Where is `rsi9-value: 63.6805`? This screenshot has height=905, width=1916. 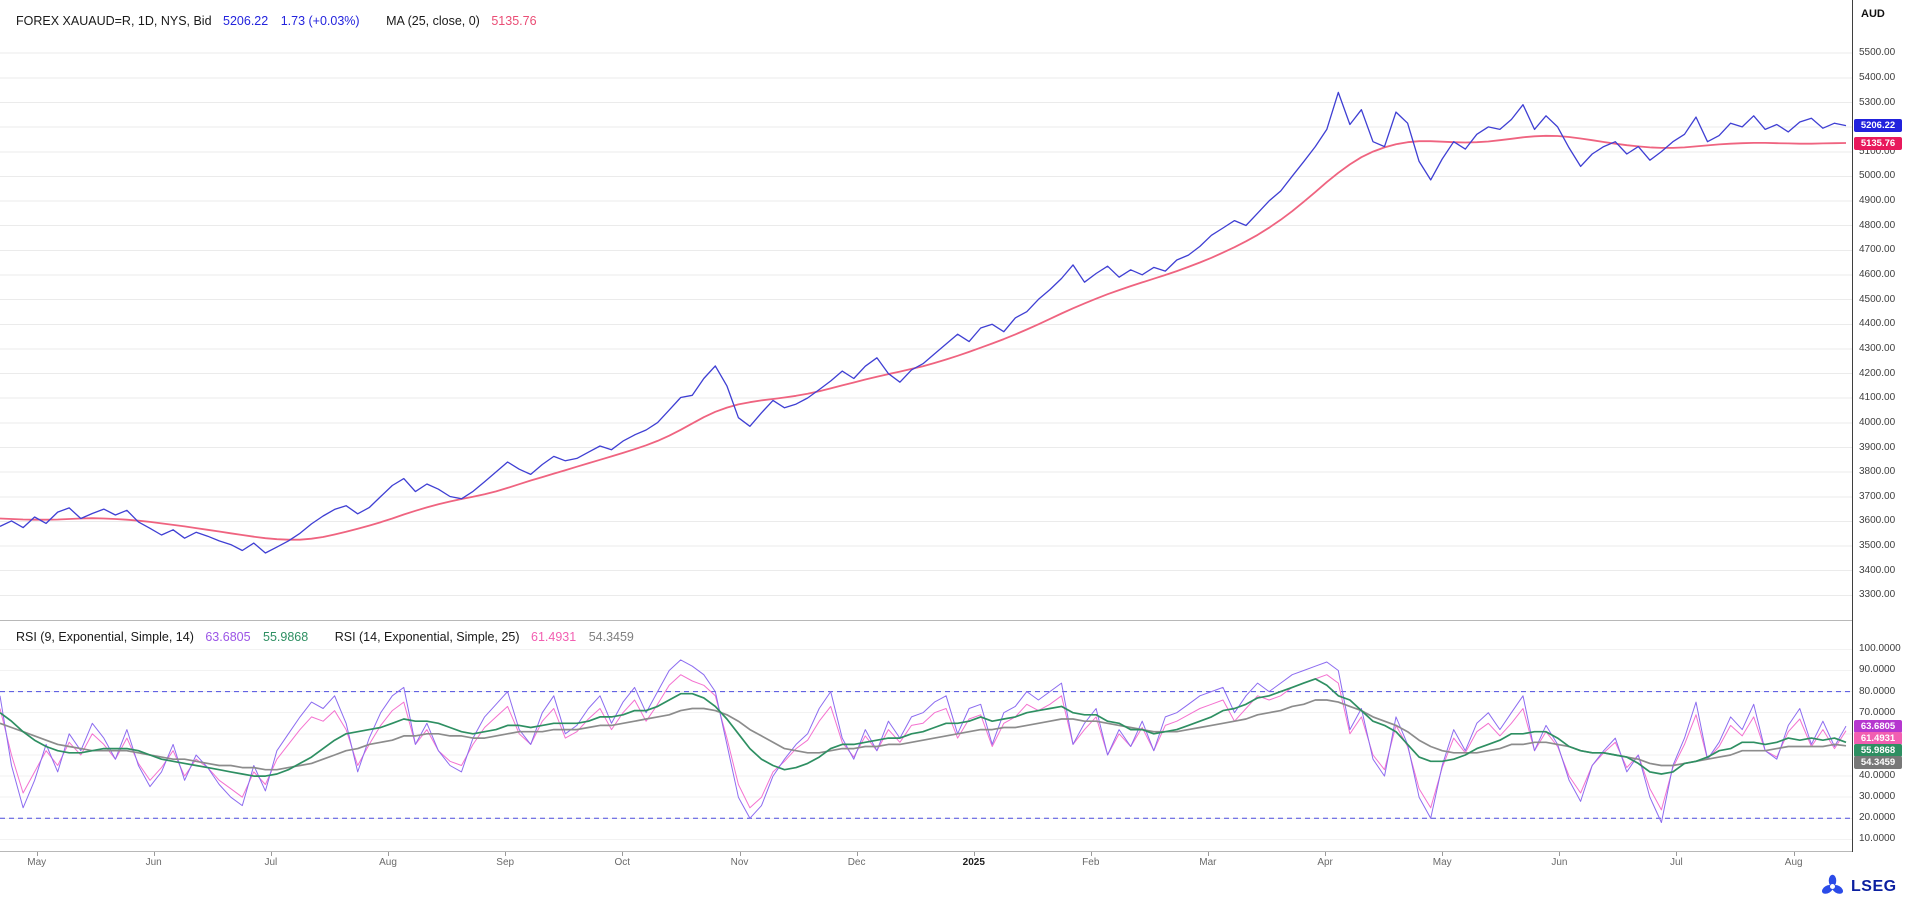
rsi9-value: 63.6805 is located at coordinates (228, 637).